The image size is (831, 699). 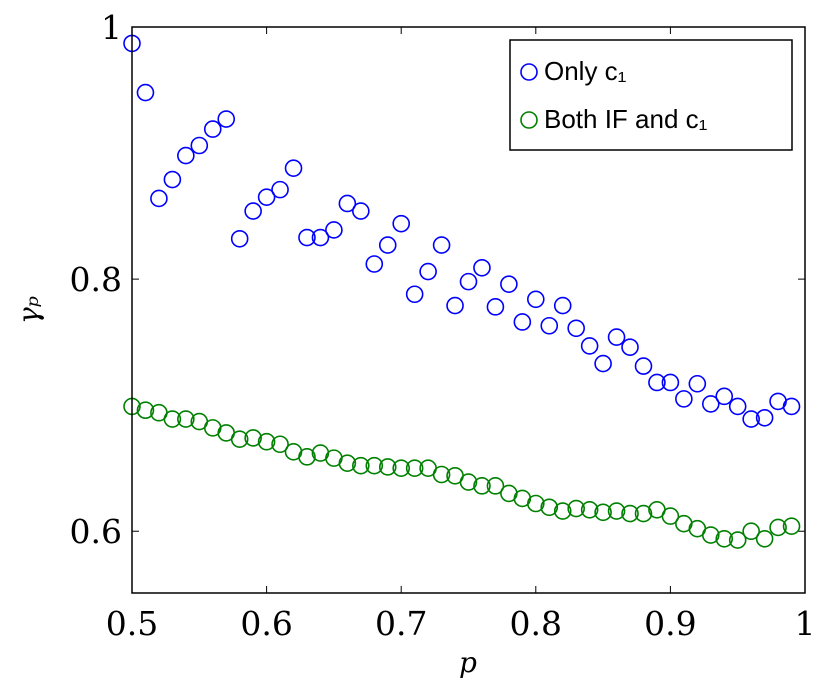 What do you see at coordinates (626, 119) in the screenshot?
I see `legend-label: Both IF and c₁` at bounding box center [626, 119].